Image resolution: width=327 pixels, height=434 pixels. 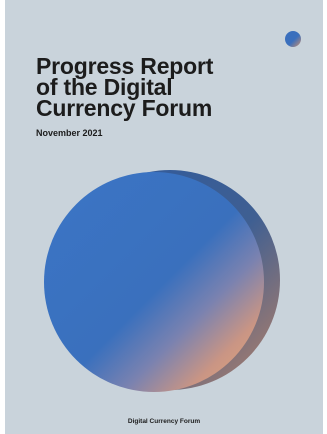 What do you see at coordinates (69, 133) in the screenshot?
I see `report-date: November 2021` at bounding box center [69, 133].